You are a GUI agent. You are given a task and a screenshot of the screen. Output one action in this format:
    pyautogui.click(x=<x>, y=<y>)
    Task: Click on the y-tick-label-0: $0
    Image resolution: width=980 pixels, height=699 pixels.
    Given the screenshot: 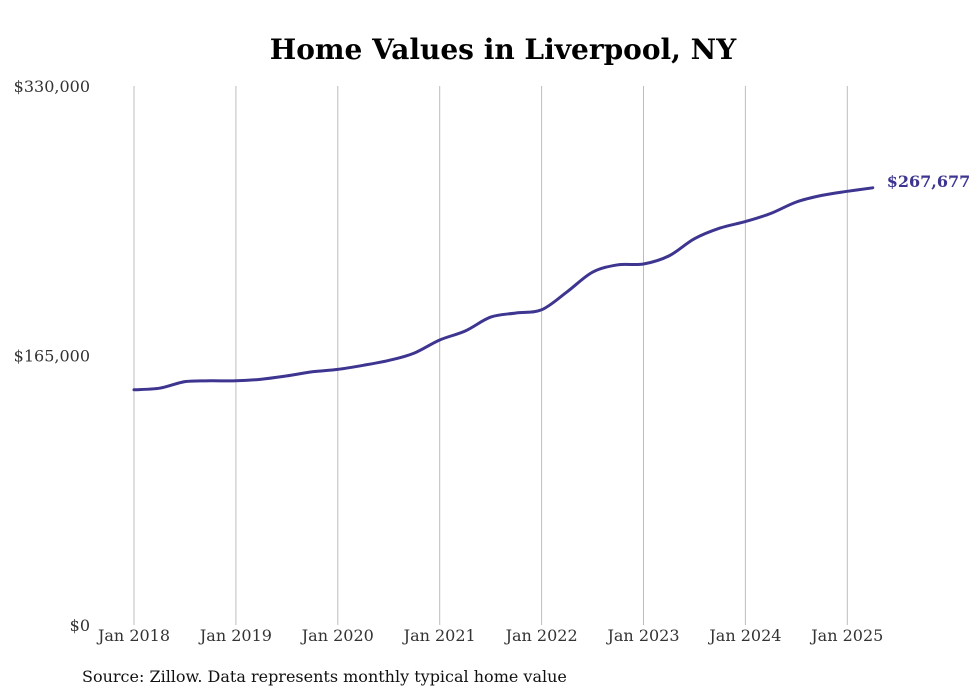 What is the action you would take?
    pyautogui.click(x=80, y=625)
    